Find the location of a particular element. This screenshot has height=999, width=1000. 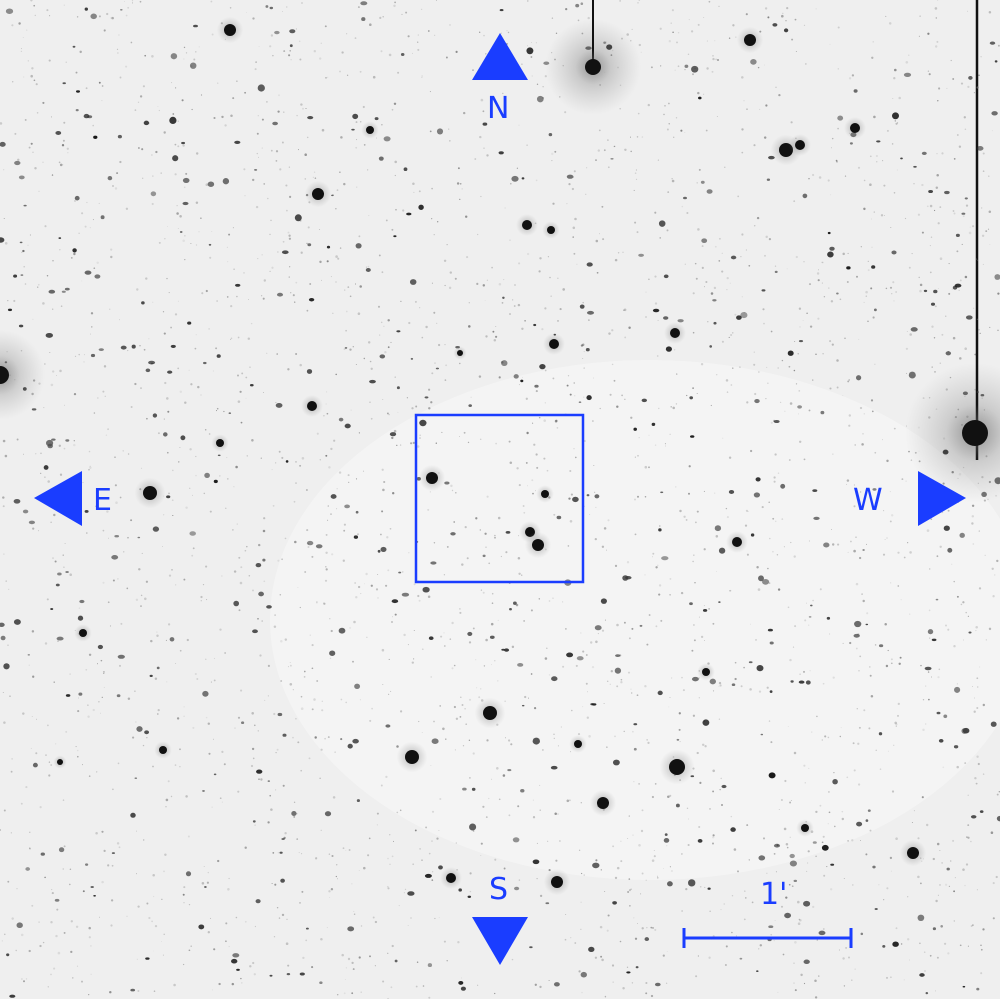

east-arrow-icon is located at coordinates (58, 498).